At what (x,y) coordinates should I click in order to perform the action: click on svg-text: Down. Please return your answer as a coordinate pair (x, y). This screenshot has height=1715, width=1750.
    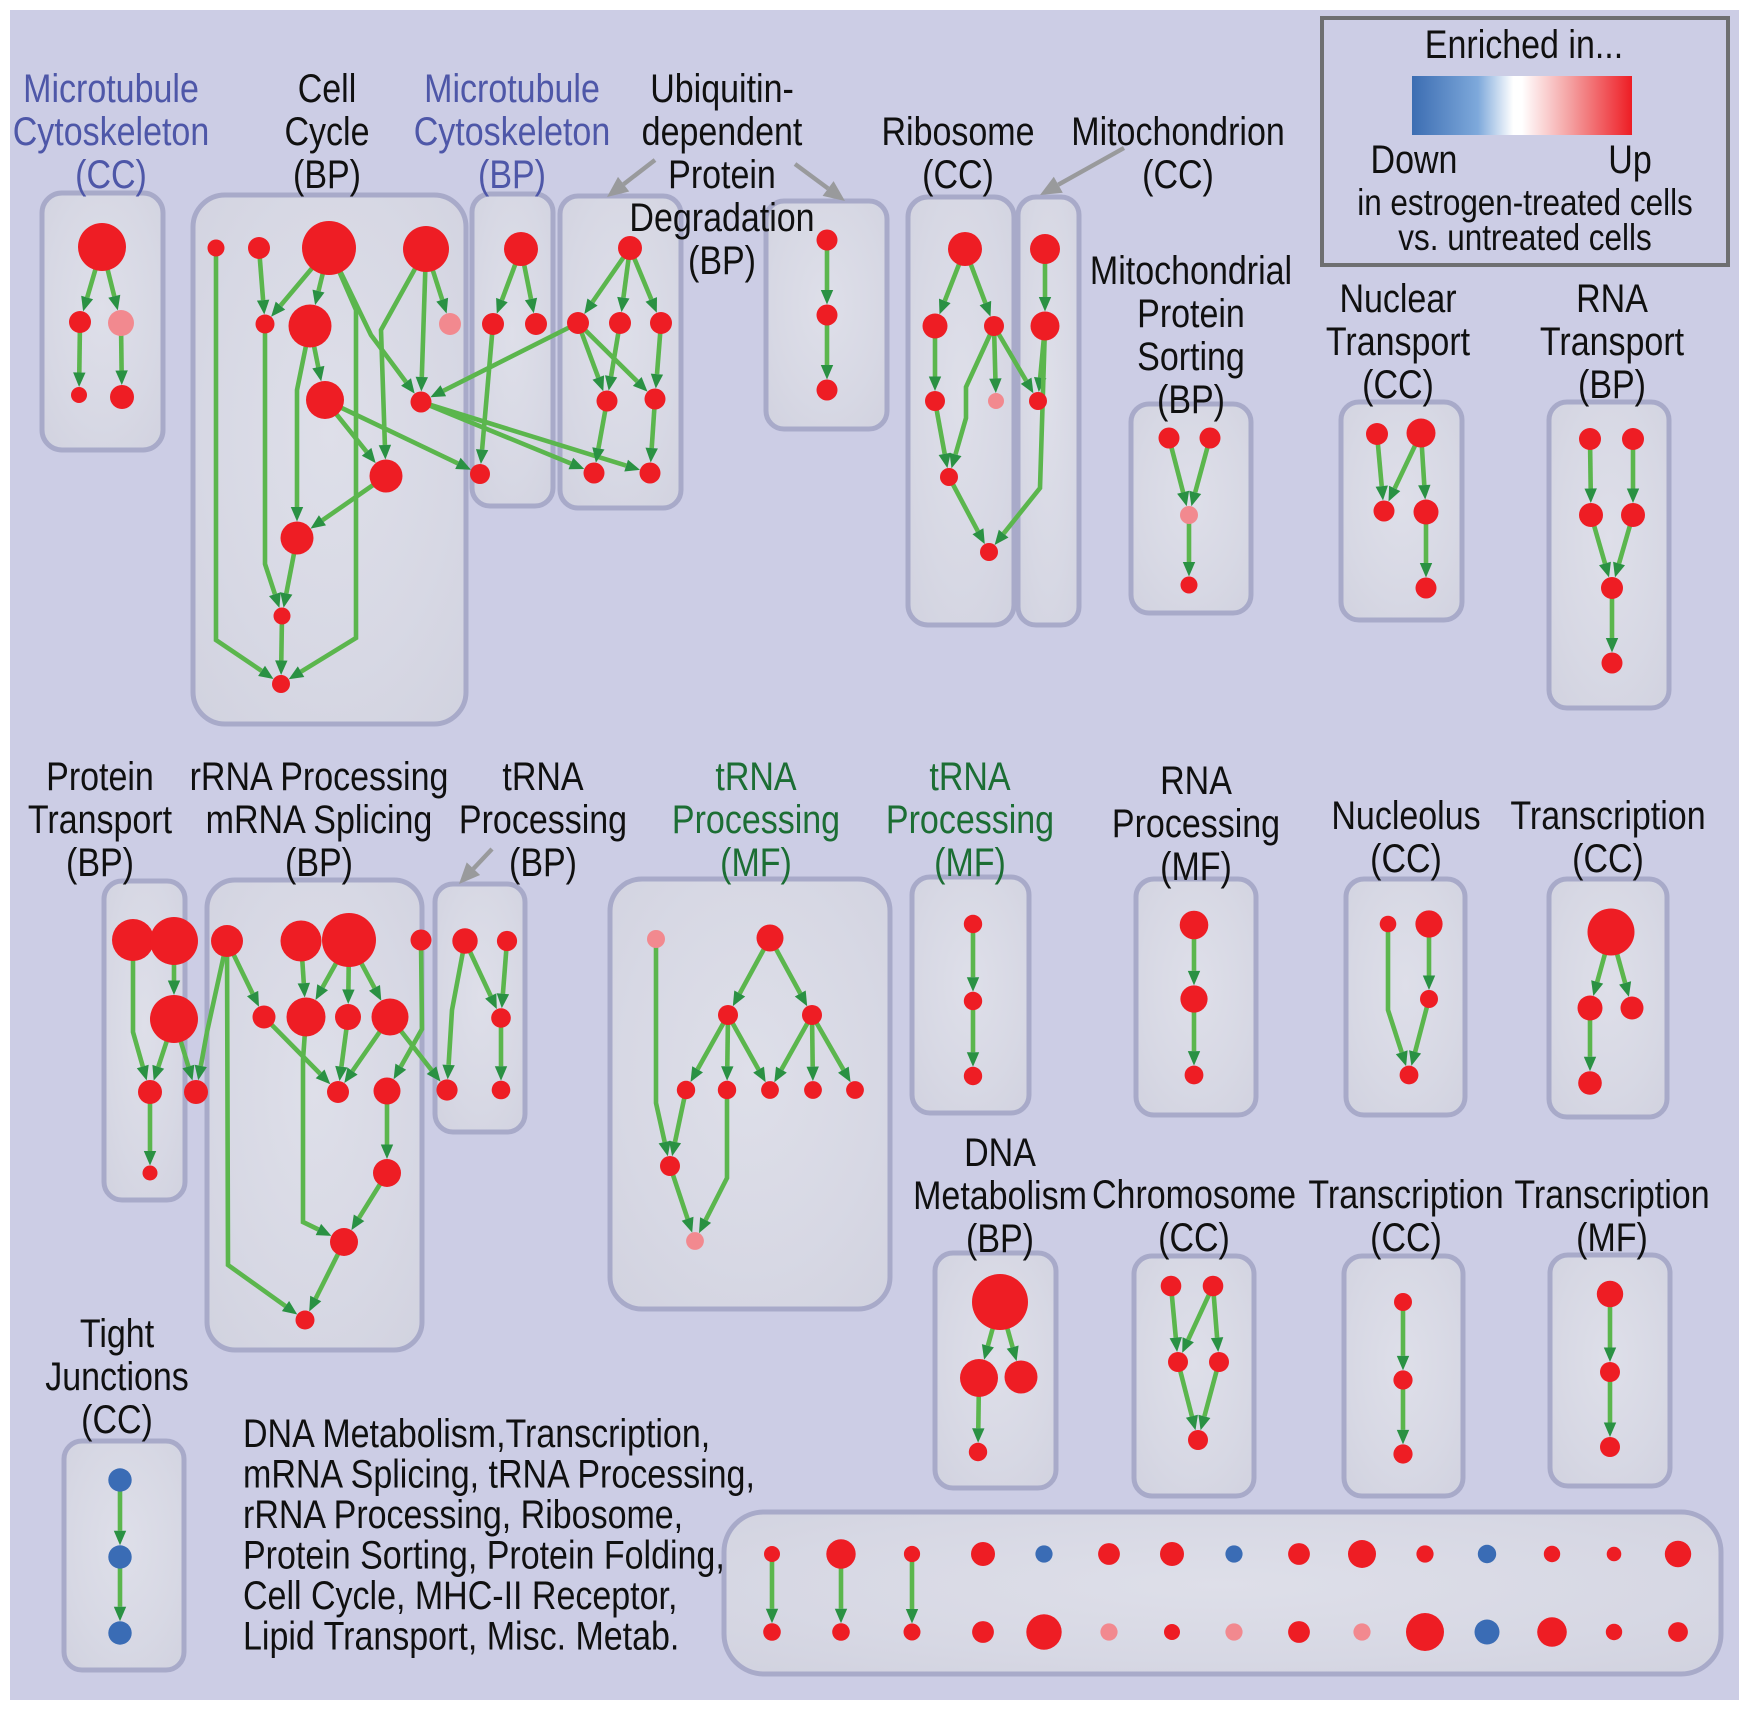
    Looking at the image, I should click on (1414, 158).